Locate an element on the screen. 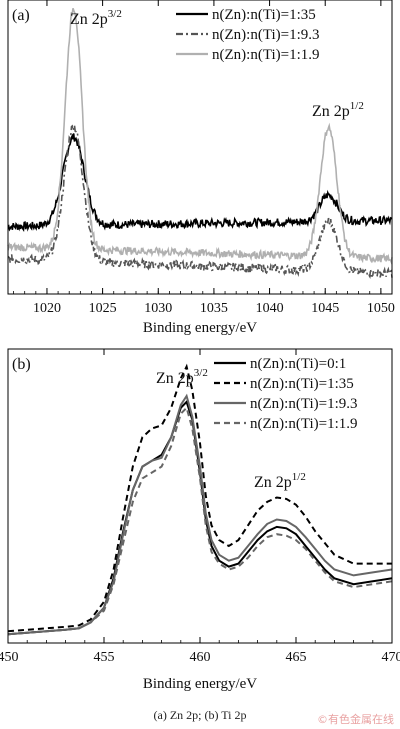  watermark: ©有色金属在线 is located at coordinates (355, 719).